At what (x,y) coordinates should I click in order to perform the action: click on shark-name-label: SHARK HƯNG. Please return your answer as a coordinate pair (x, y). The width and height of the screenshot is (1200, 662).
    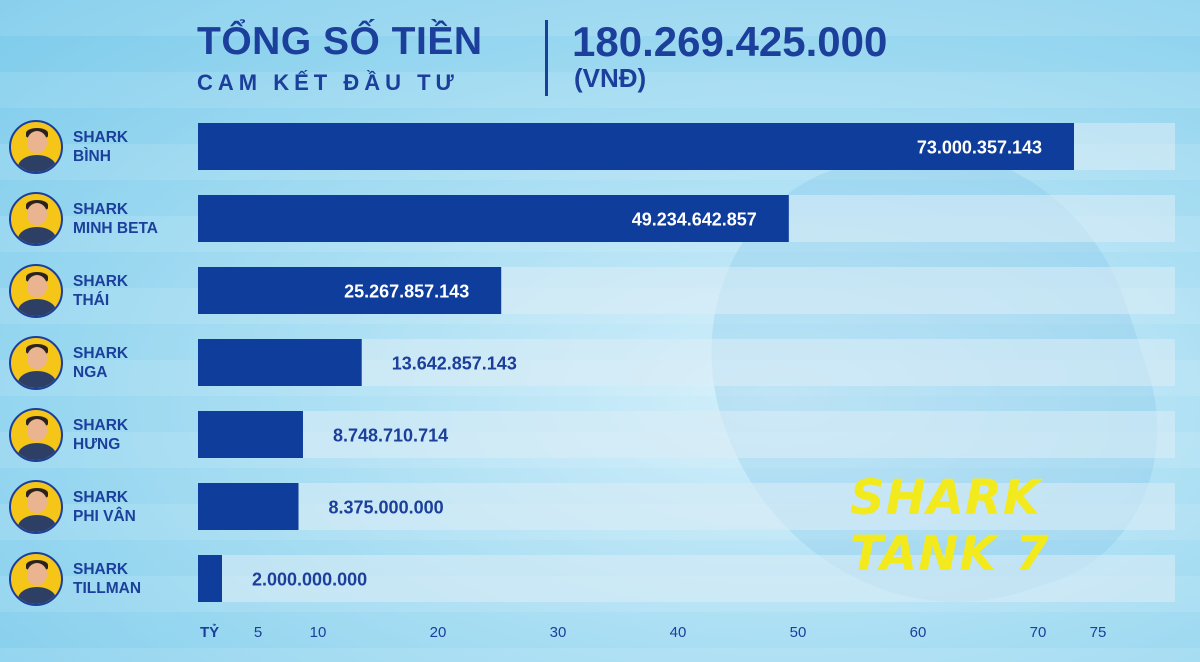
    Looking at the image, I should click on (100, 435).